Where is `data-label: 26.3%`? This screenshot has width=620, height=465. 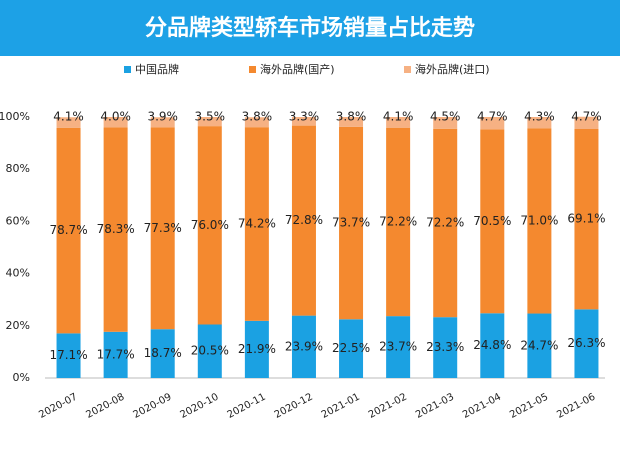
data-label: 26.3% is located at coordinates (586, 343).